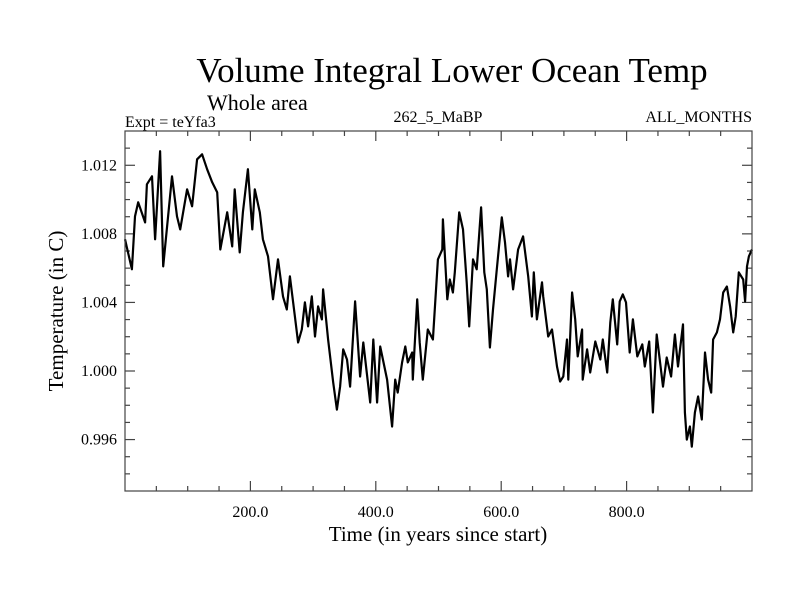 This screenshot has height=600, width=800. What do you see at coordinates (56, 311) in the screenshot?
I see `y-axis-label: Temperature (in C)` at bounding box center [56, 311].